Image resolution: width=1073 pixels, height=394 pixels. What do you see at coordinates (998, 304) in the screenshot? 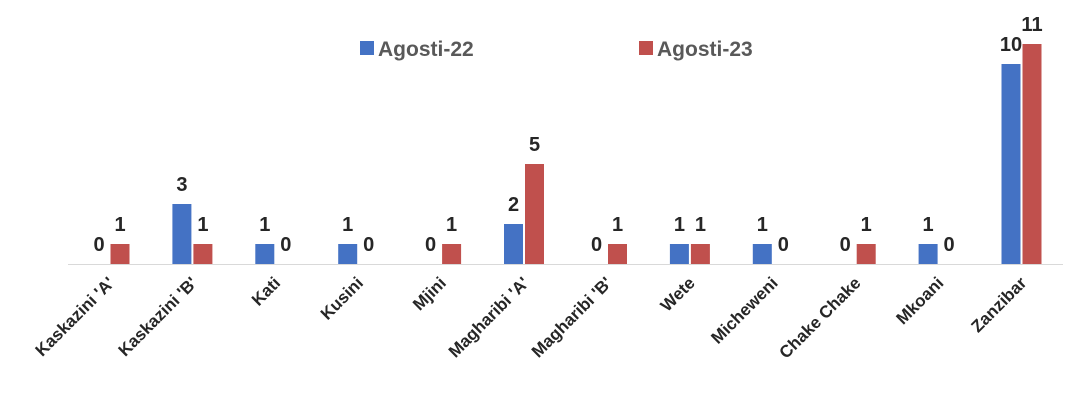
I see `x-tick-label-11: Zanzibar` at bounding box center [998, 304].